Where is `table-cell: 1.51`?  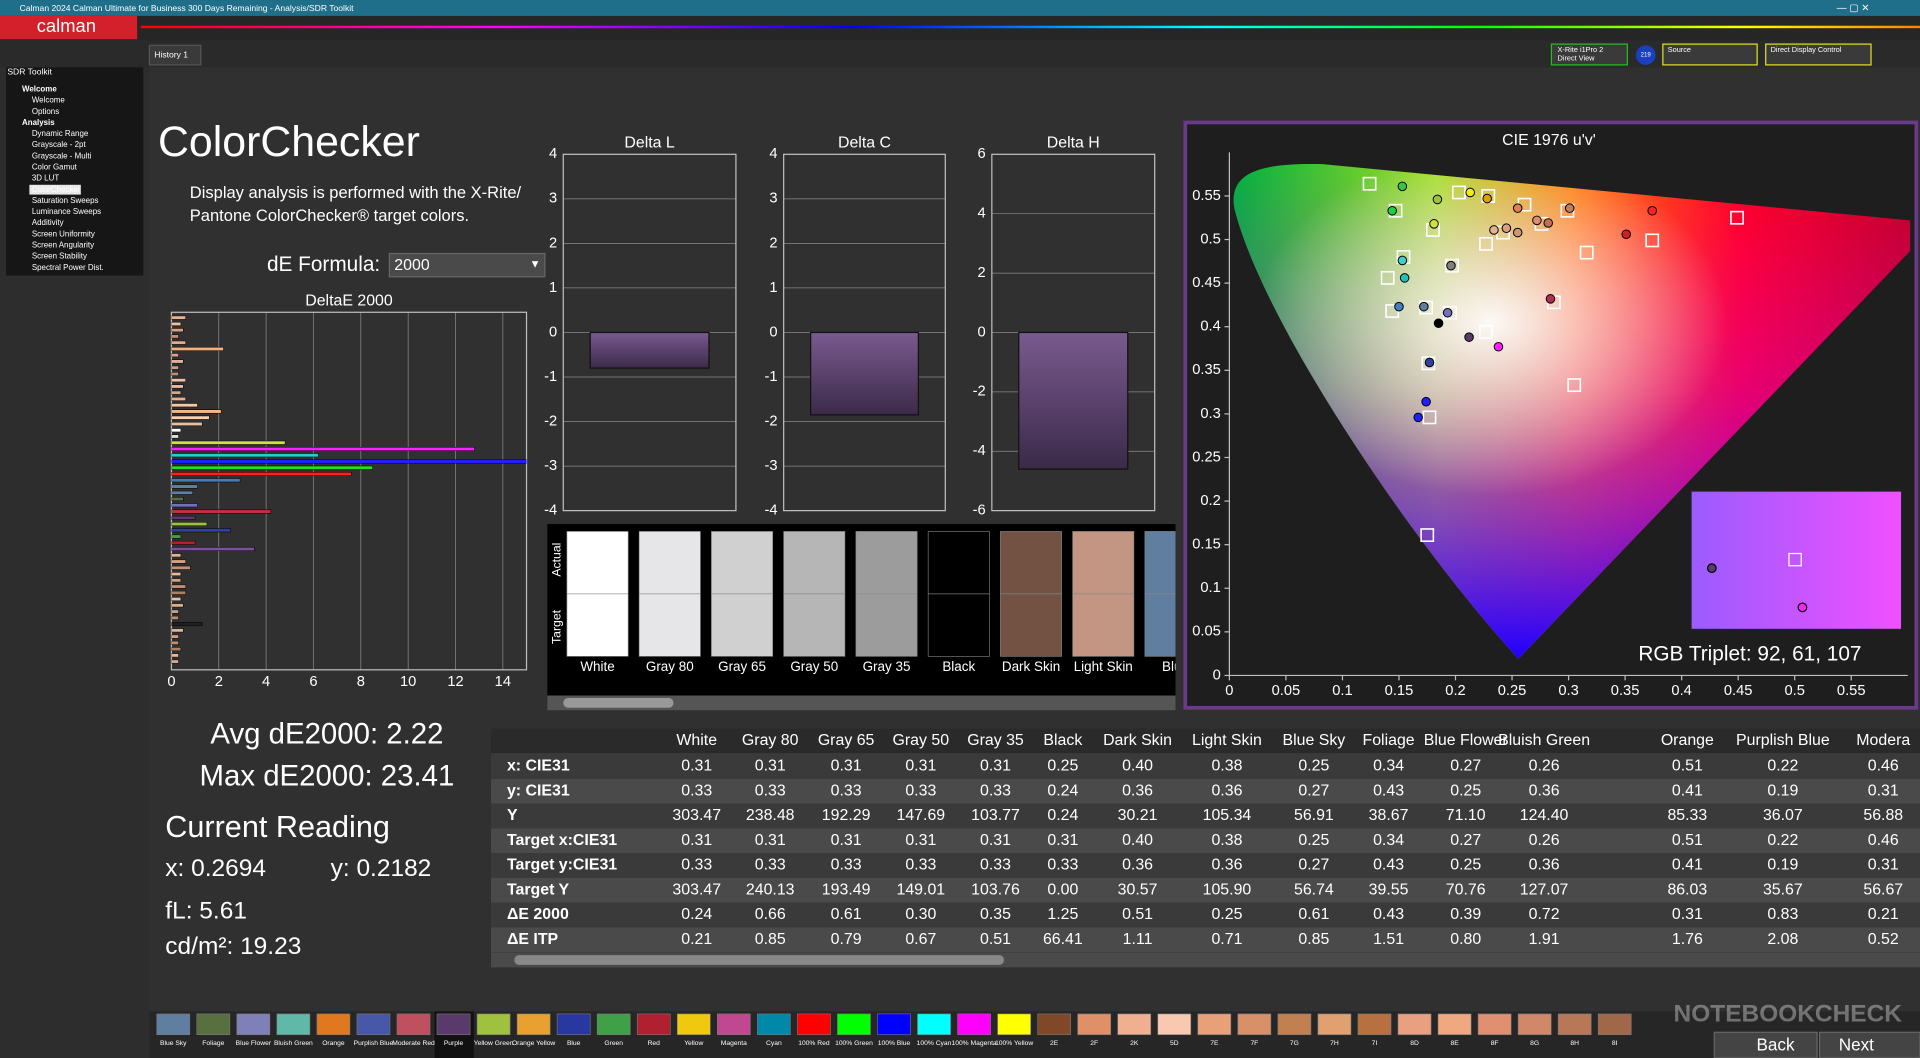
table-cell: 1.51 is located at coordinates (1388, 939).